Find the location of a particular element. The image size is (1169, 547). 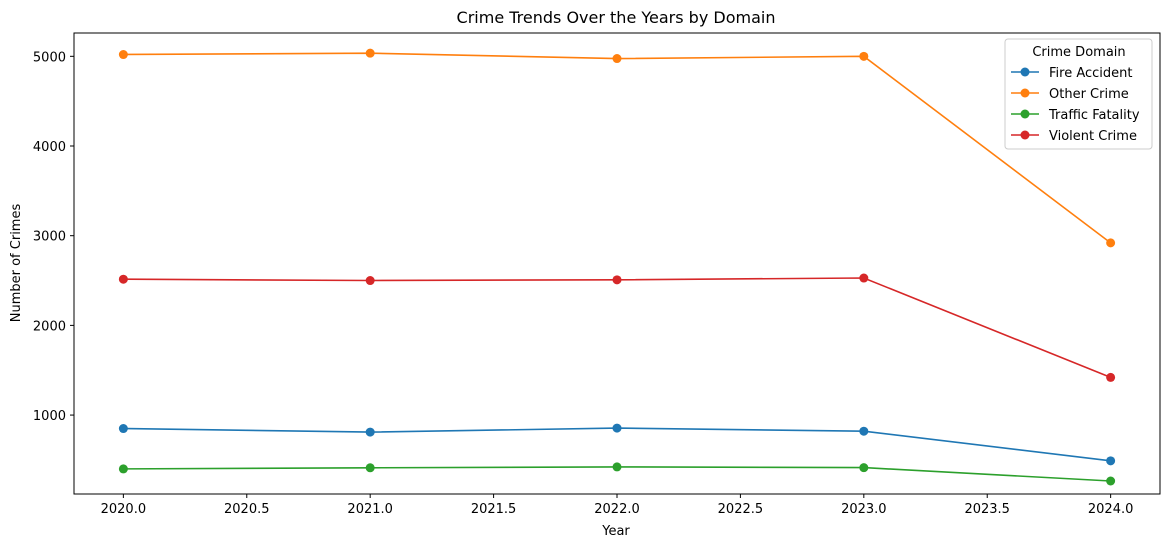

series-line-fire-accident is located at coordinates (617, 444).